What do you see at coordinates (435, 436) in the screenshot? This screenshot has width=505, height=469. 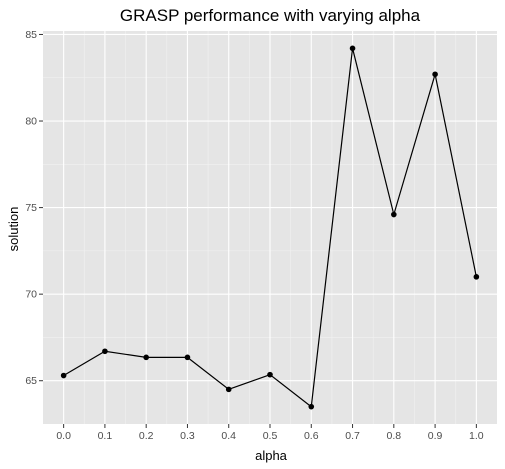 I see `x-tick-label: 0.9` at bounding box center [435, 436].